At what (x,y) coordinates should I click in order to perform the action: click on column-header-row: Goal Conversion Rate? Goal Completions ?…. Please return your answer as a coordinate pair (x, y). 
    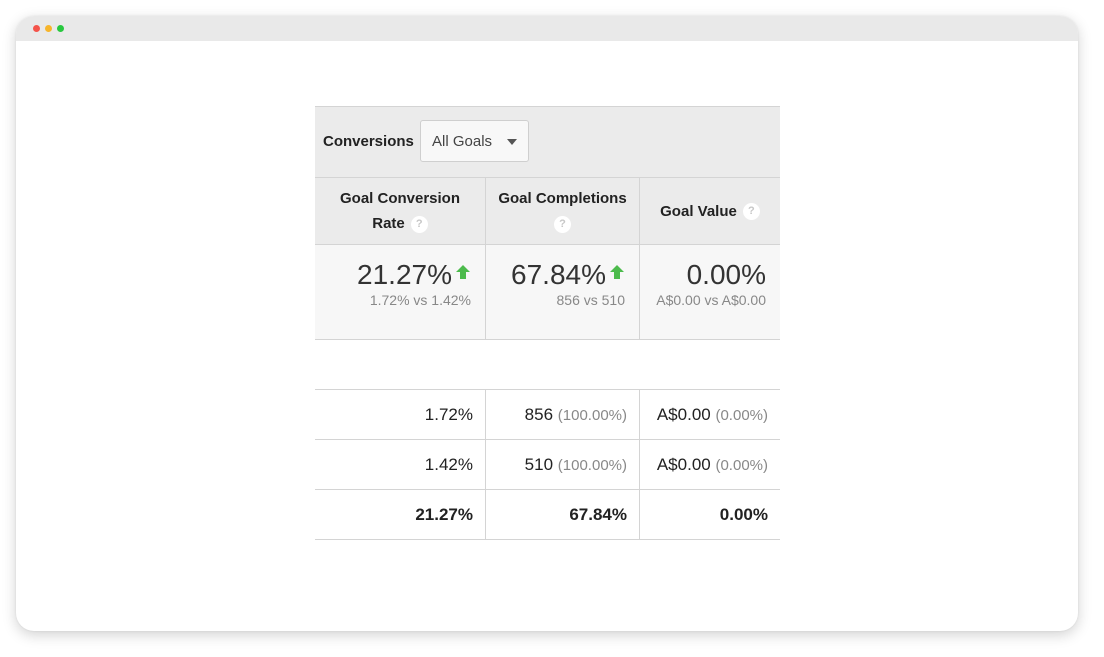
    Looking at the image, I should click on (547, 211).